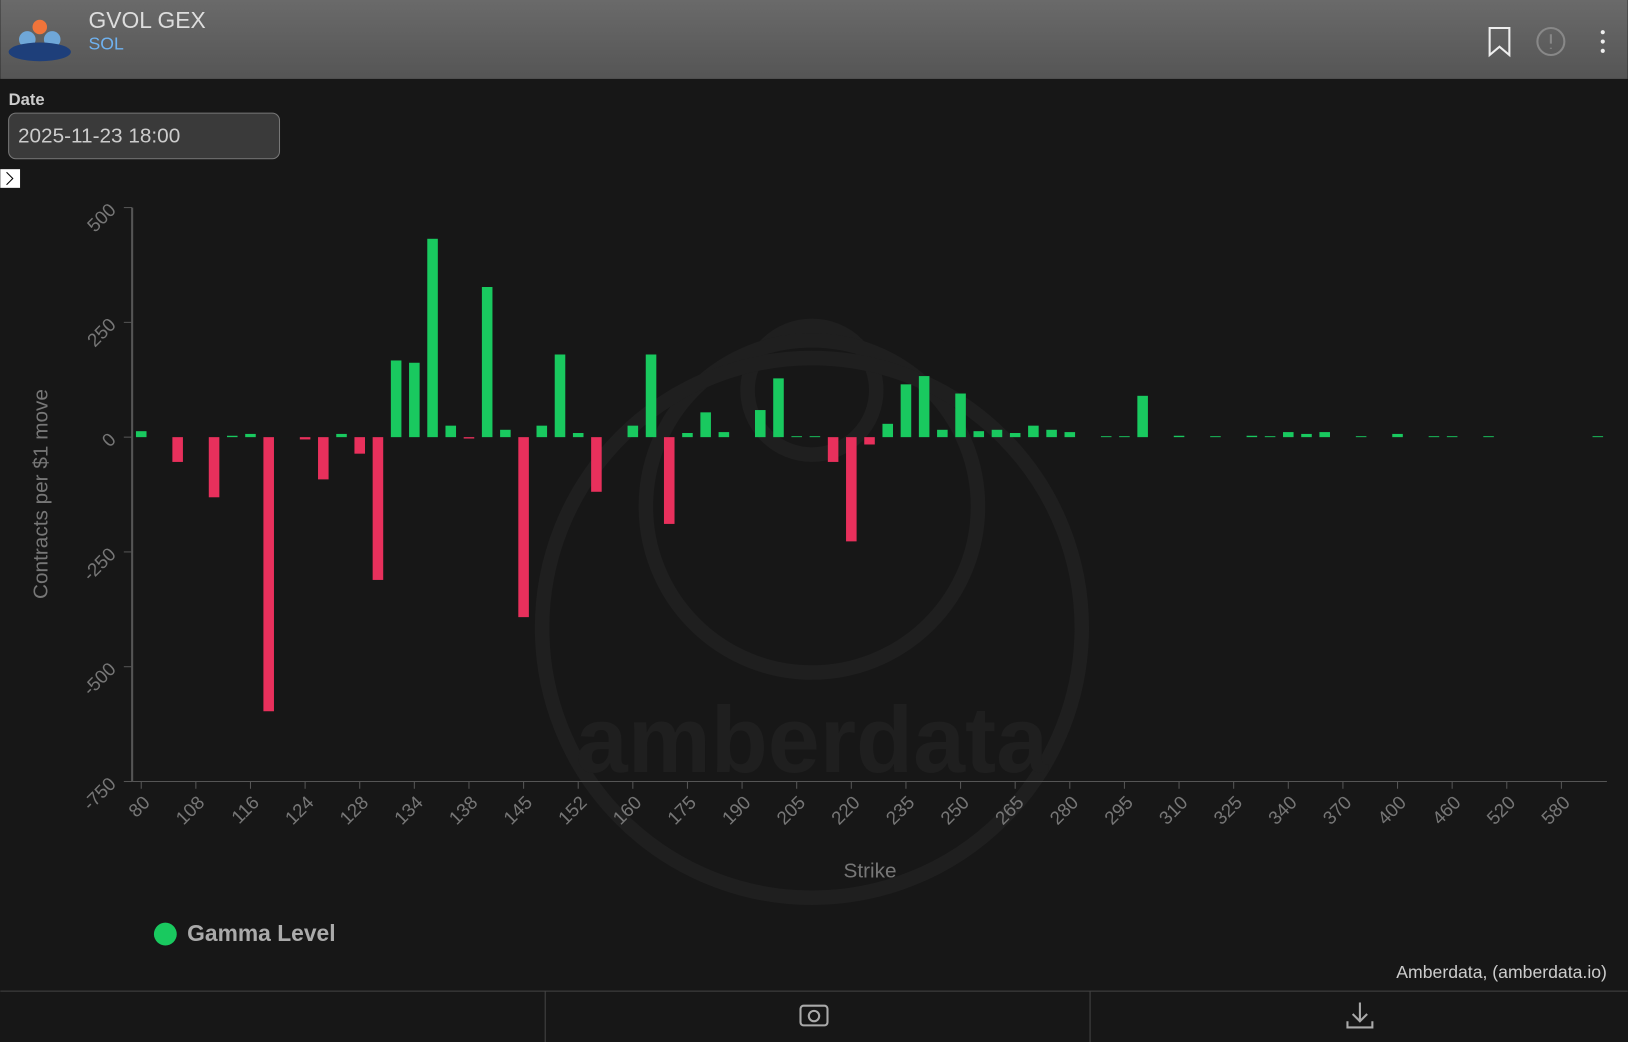 The height and width of the screenshot is (1042, 1628). I want to click on menu-button, so click(1602, 41).